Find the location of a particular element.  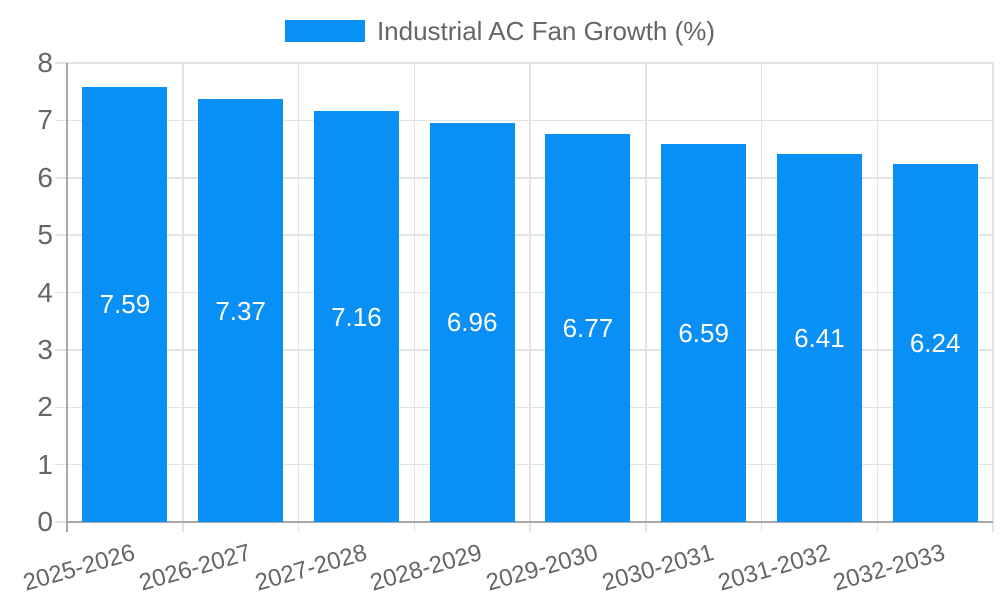

bar-value-label: 6.96 is located at coordinates (472, 322).